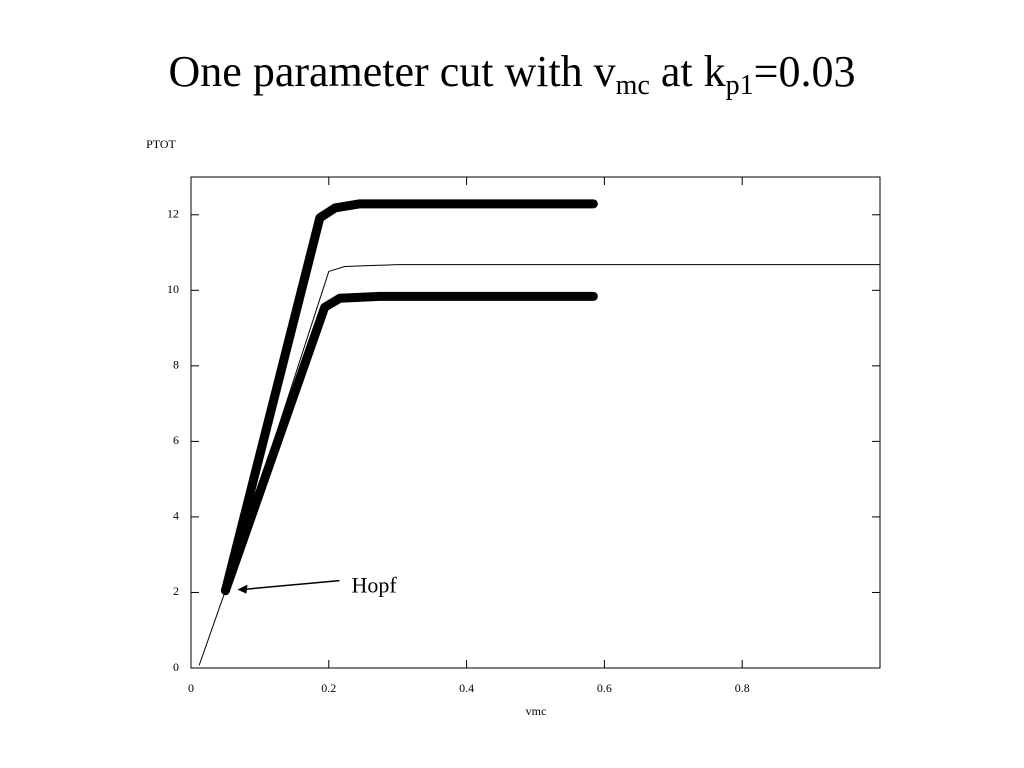  I want to click on annotation-arrow, so click(290, 585).